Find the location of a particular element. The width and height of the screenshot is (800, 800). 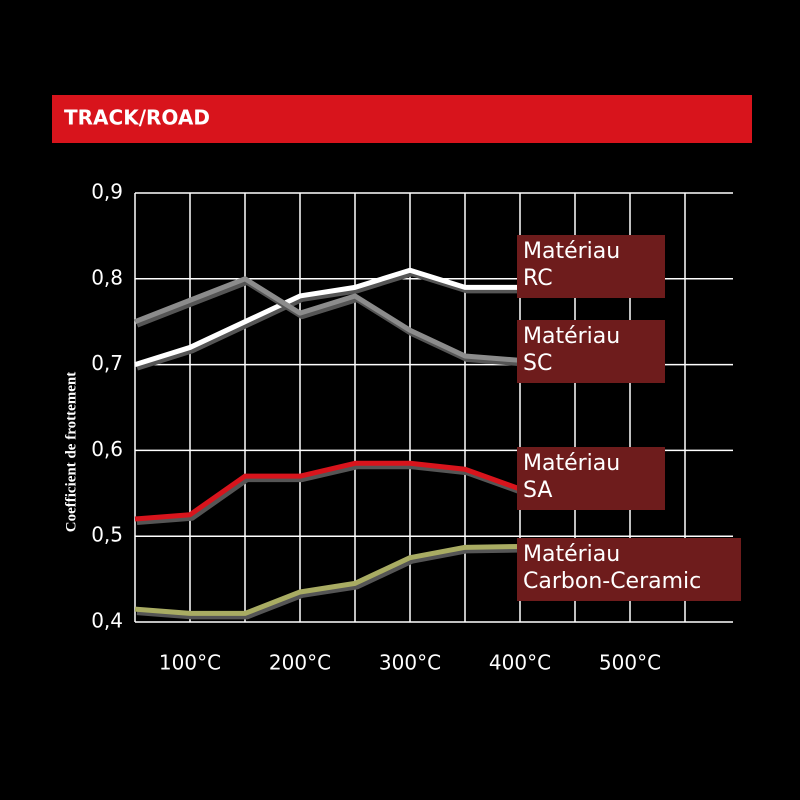

y-tick-label: 0,9 is located at coordinates (107, 192).